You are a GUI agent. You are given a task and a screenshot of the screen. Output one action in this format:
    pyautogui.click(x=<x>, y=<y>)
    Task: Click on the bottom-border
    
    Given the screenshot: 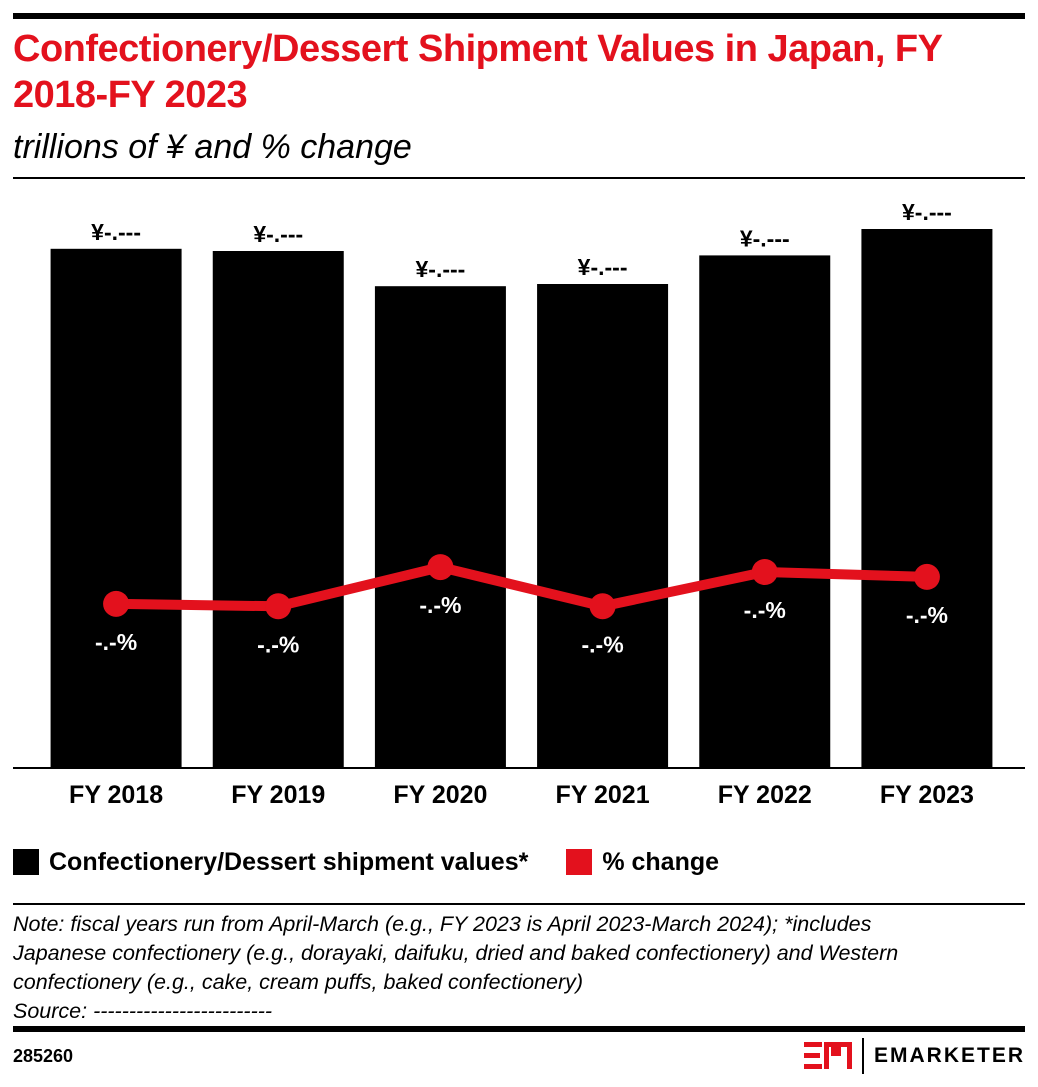 What is the action you would take?
    pyautogui.click(x=519, y=1029)
    